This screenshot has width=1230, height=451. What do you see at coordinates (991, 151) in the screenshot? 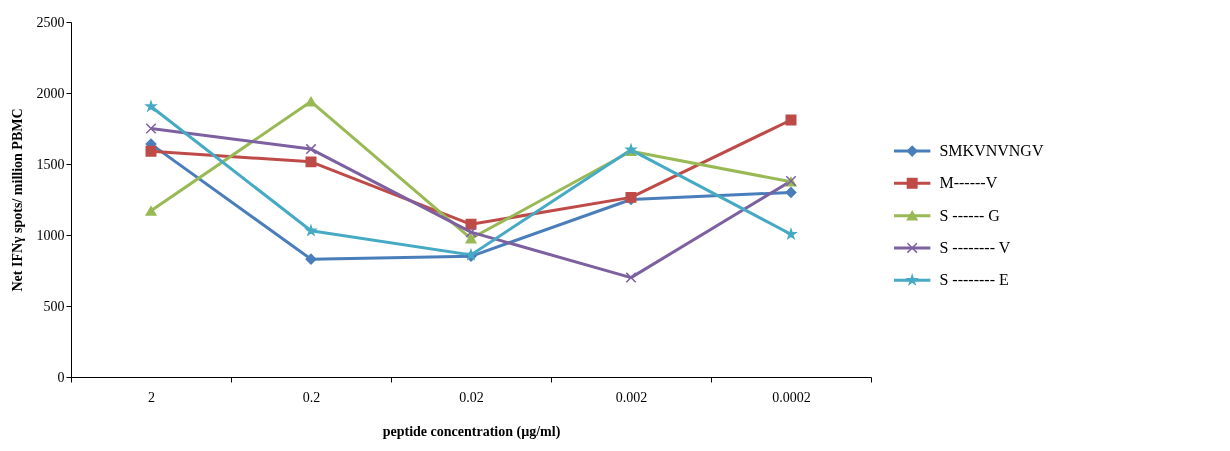
I see `legend-label: SMKVNVNGV` at bounding box center [991, 151].